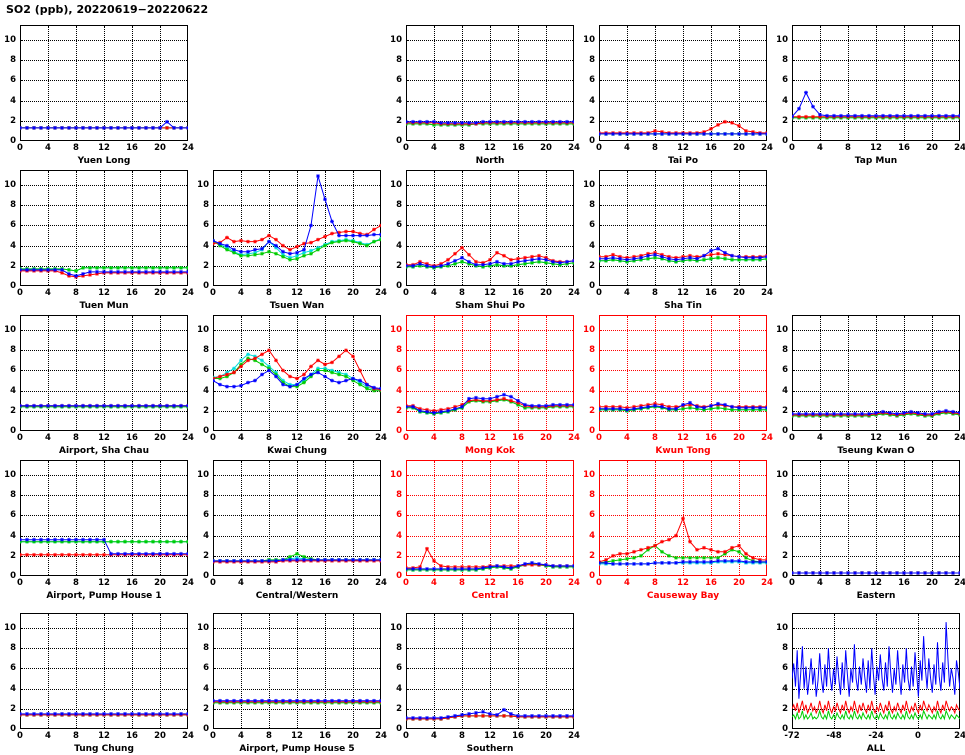  What do you see at coordinates (13, 729) in the screenshot?
I see `y-axis-tick-label: 0` at bounding box center [13, 729].